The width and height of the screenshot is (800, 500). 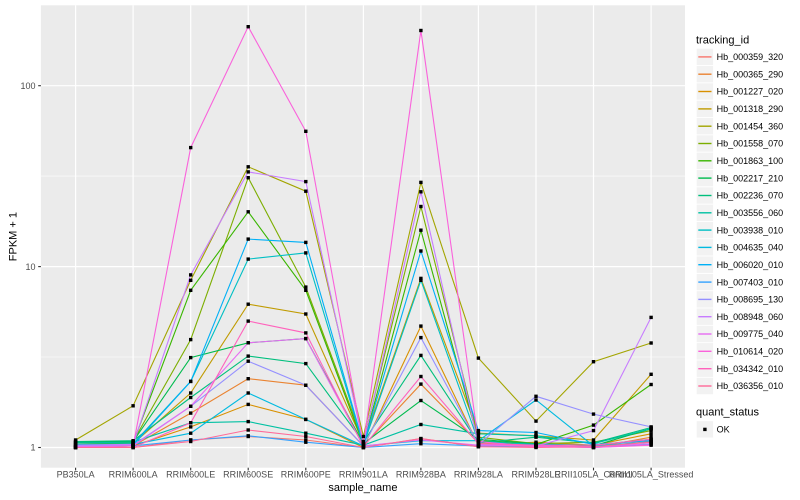 I want to click on svg-text: Hb_001558_070, so click(x=750, y=144).